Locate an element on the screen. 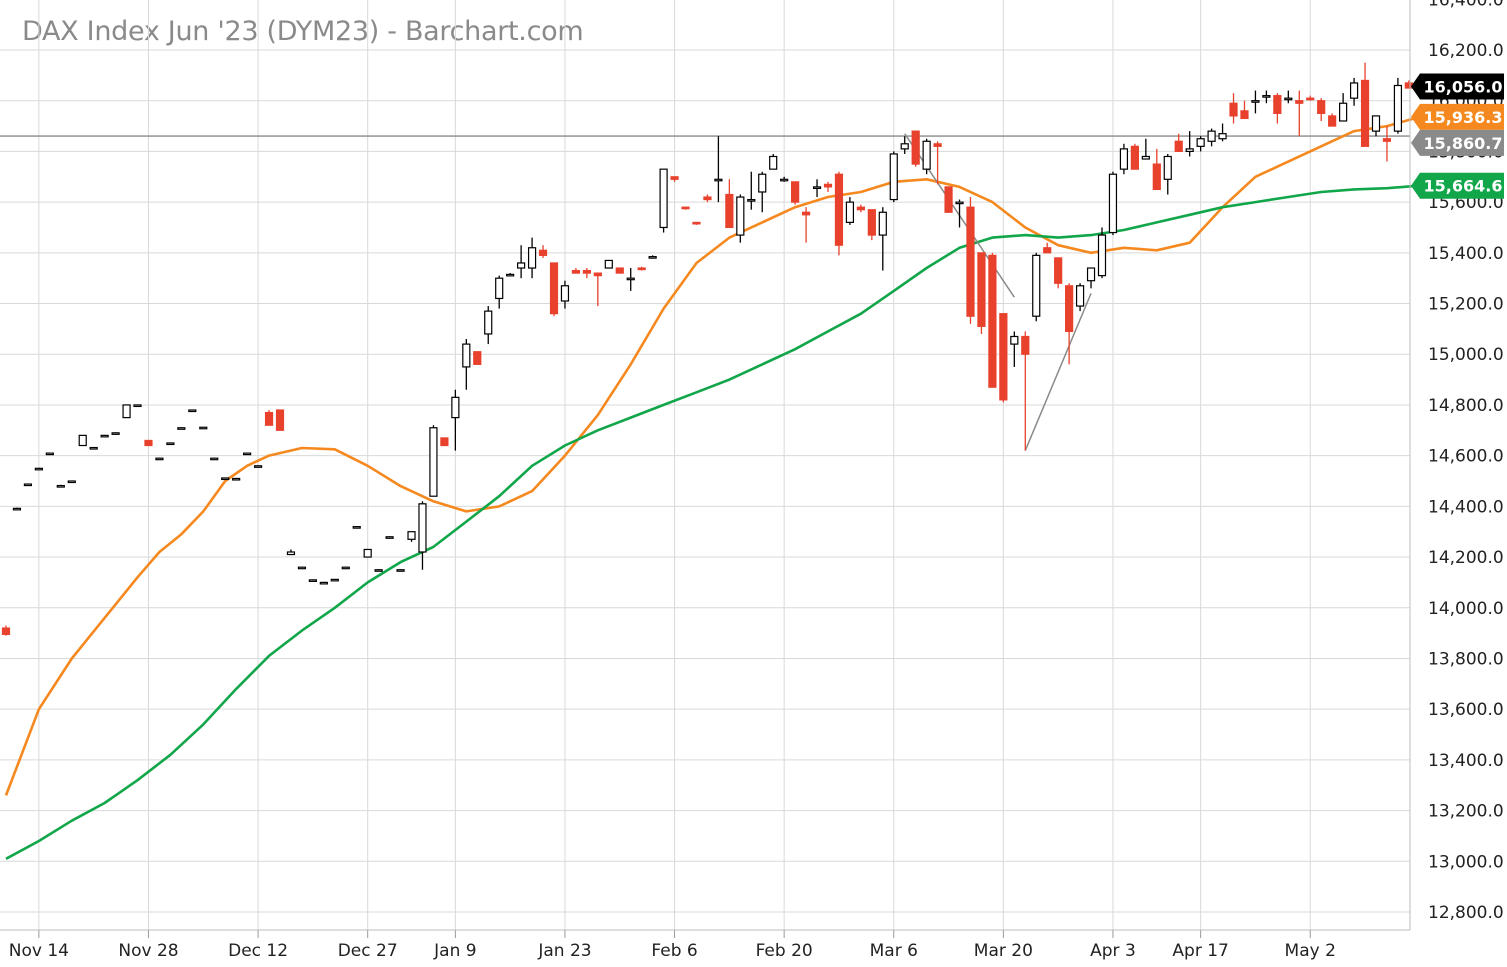  trendline is located at coordinates (1058, 372).